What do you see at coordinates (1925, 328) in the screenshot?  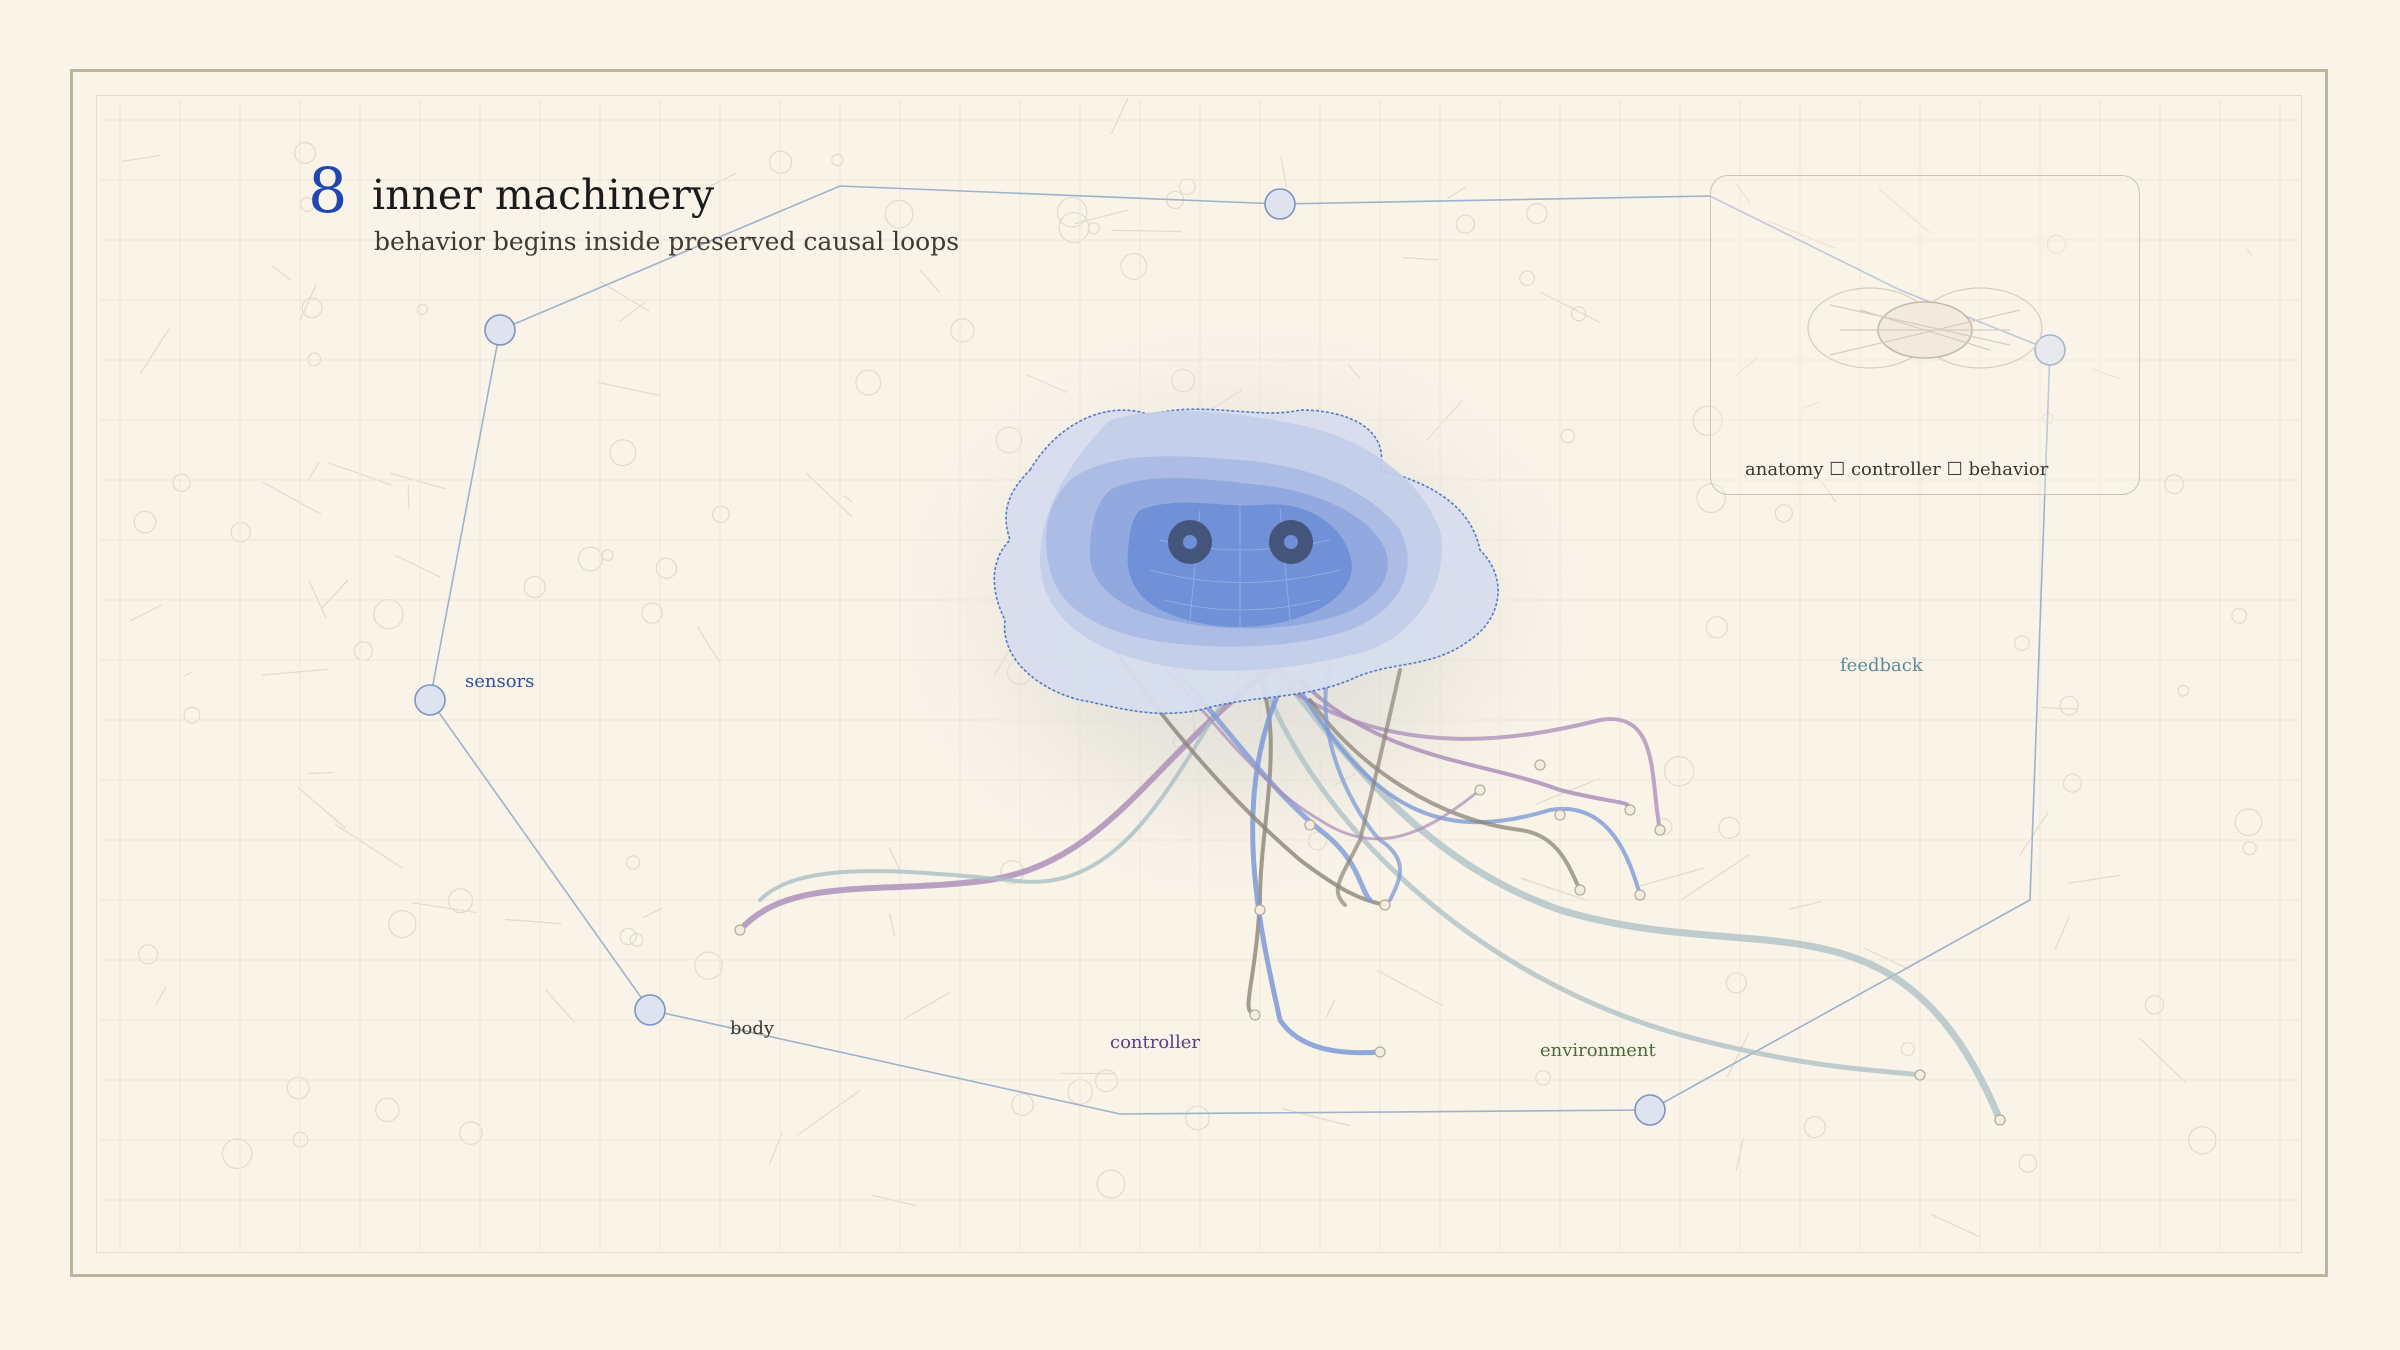 I see `inset-anatomy-sketch` at bounding box center [1925, 328].